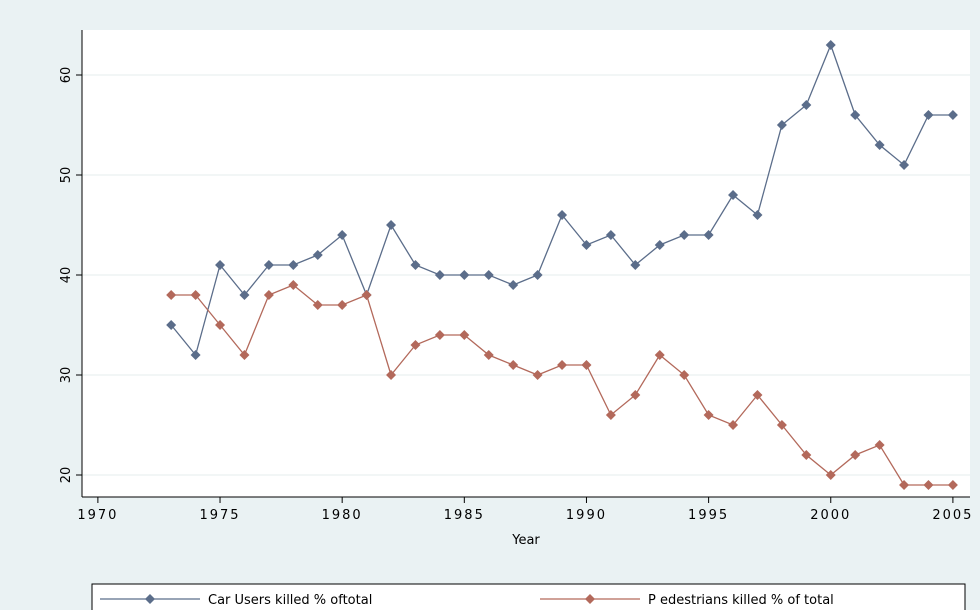  Describe the element at coordinates (66, 275) in the screenshot. I see `y-tick-label: 40` at that location.